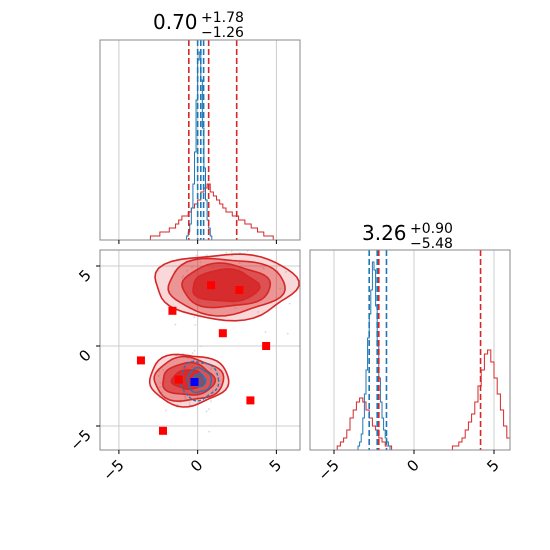 The height and width of the screenshot is (550, 550). What do you see at coordinates (175, 22) in the screenshot?
I see `title-value: 0.70` at bounding box center [175, 22].